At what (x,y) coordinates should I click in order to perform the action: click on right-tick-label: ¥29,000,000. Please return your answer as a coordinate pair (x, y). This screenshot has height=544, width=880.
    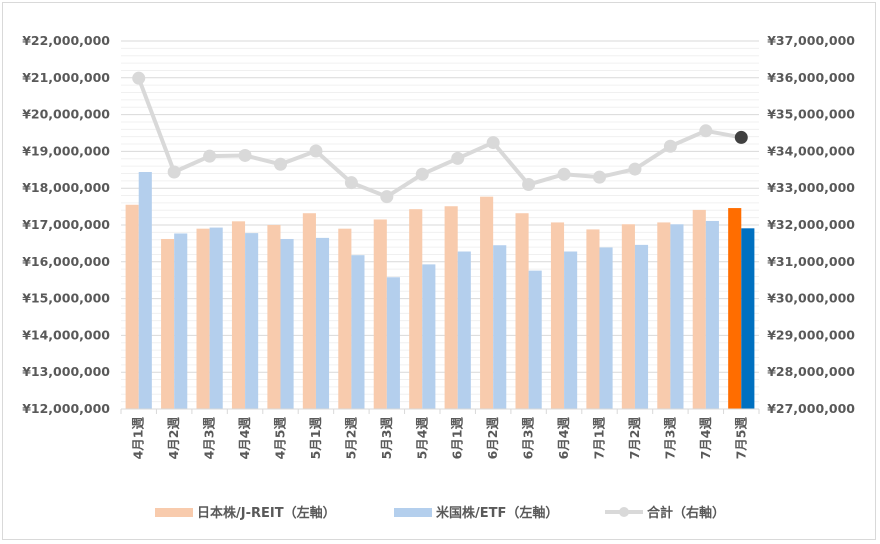
    Looking at the image, I should click on (811, 334).